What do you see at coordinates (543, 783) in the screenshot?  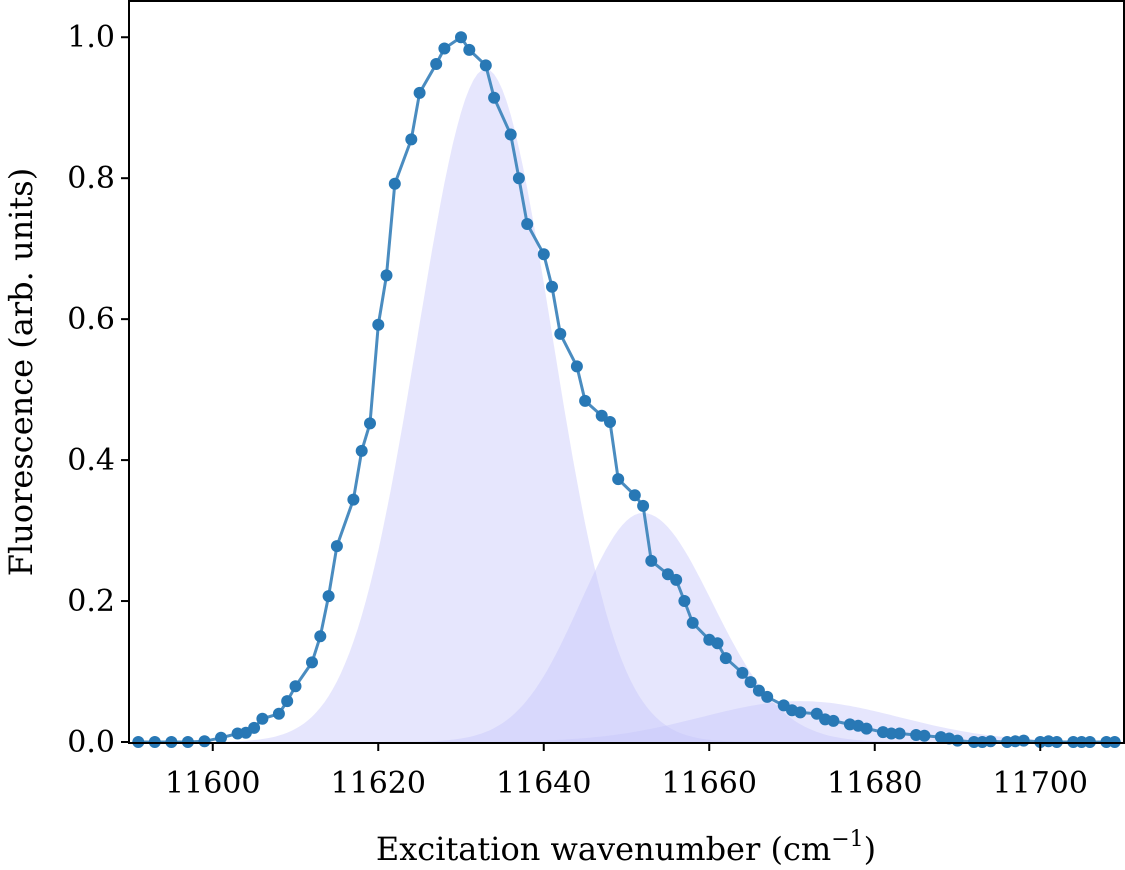 I see `x-tick-label: 11640` at bounding box center [543, 783].